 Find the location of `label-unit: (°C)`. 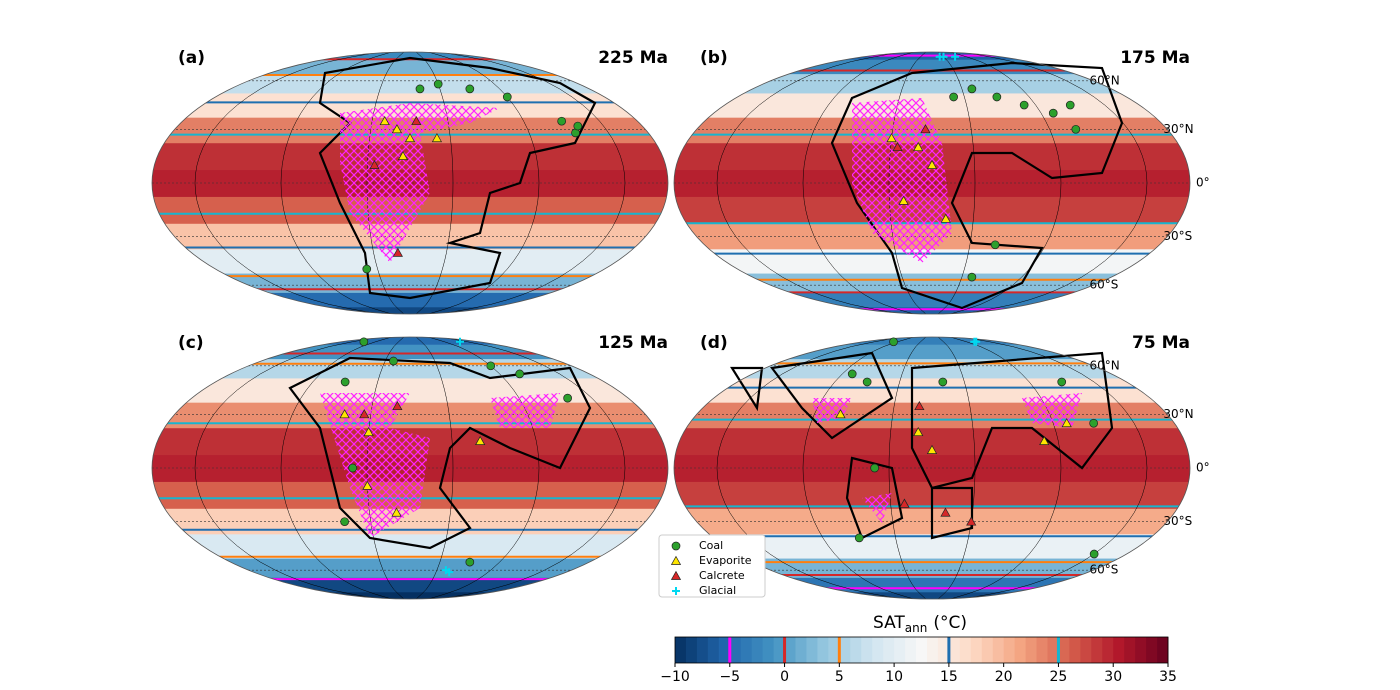

label-unit: (°C) is located at coordinates (950, 623).